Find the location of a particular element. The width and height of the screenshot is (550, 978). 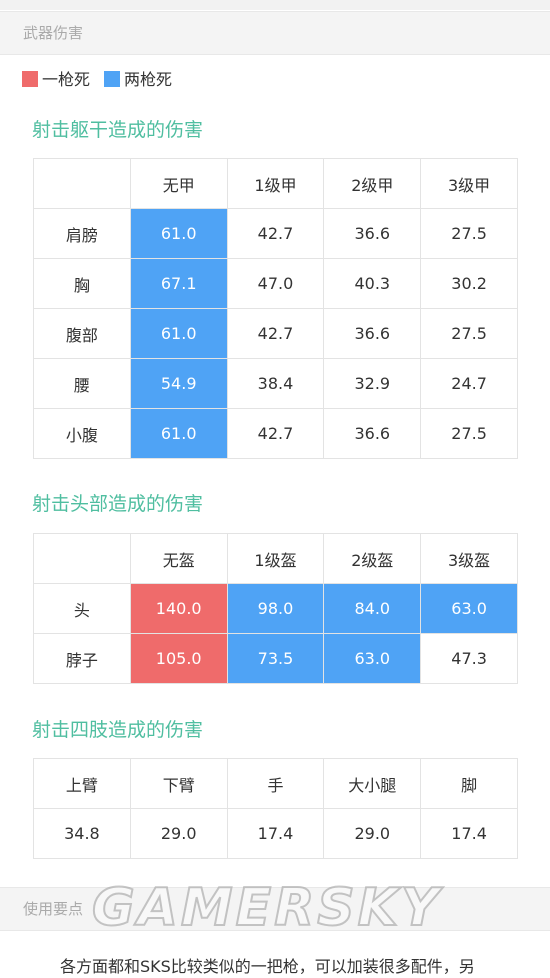

table-heading: 射击四肢造成的伤害 is located at coordinates (118, 730).